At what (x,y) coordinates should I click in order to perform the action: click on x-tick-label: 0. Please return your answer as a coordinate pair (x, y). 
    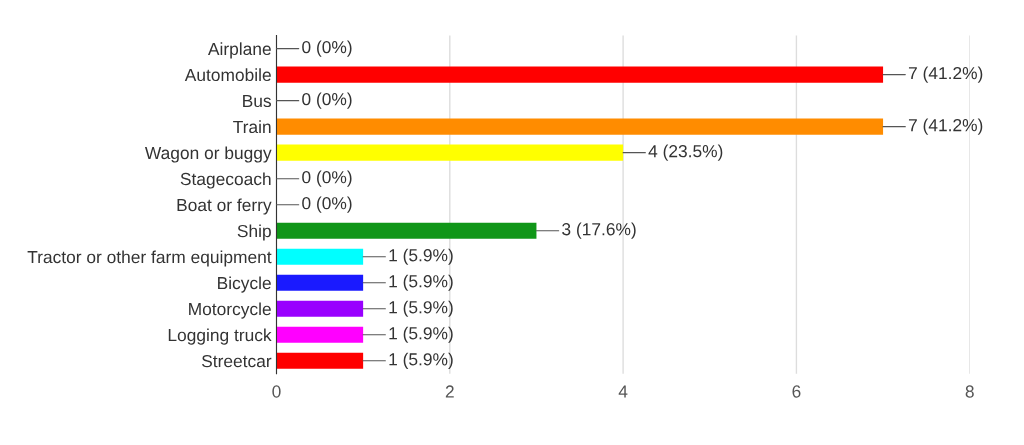
    Looking at the image, I should click on (276, 391).